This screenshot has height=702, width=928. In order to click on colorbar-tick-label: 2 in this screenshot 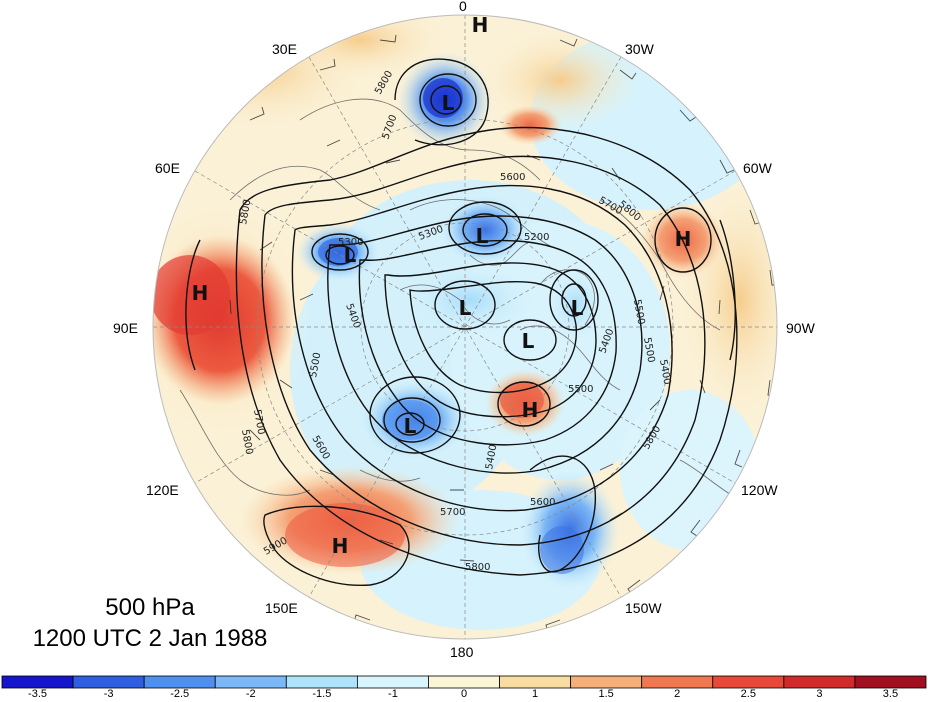, I will do `click(677, 694)`.